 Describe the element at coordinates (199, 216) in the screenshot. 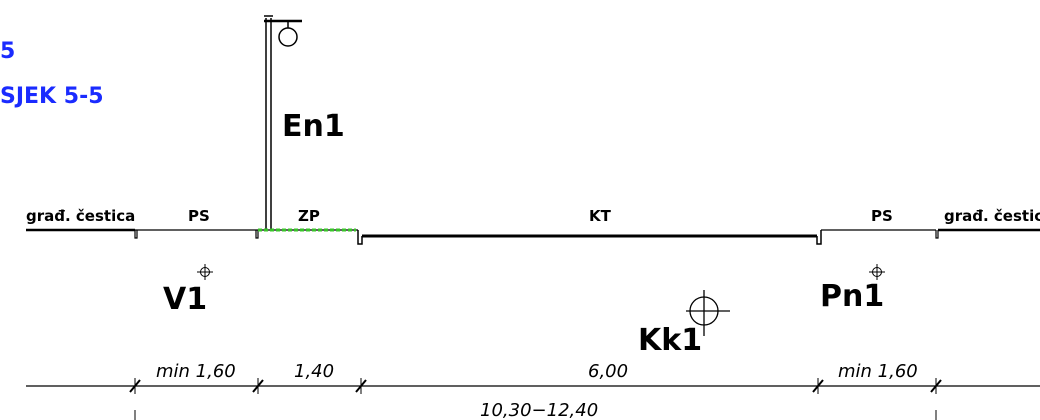

I see `segment-label-ps-left: PS` at that location.